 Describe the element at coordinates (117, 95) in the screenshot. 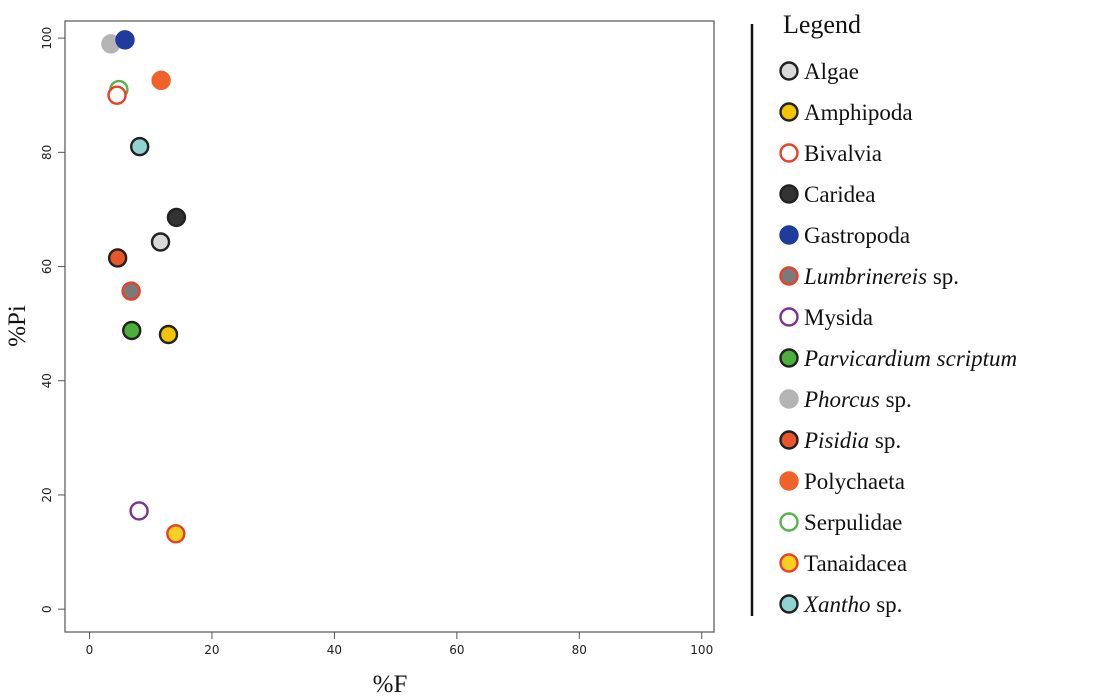

I see `point-bivalvia` at that location.